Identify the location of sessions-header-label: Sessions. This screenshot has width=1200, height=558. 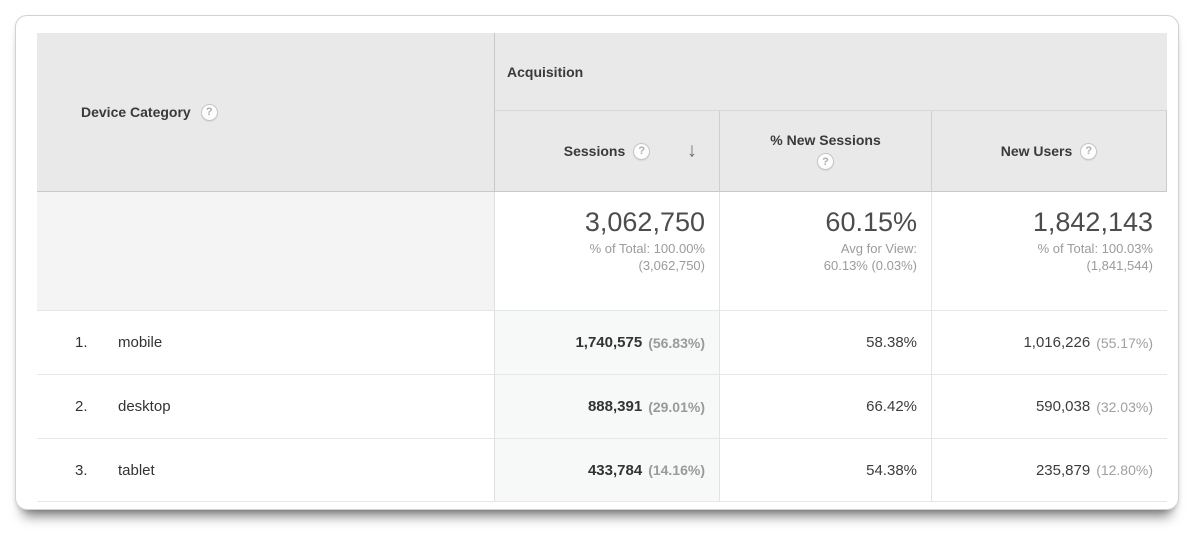
(594, 151).